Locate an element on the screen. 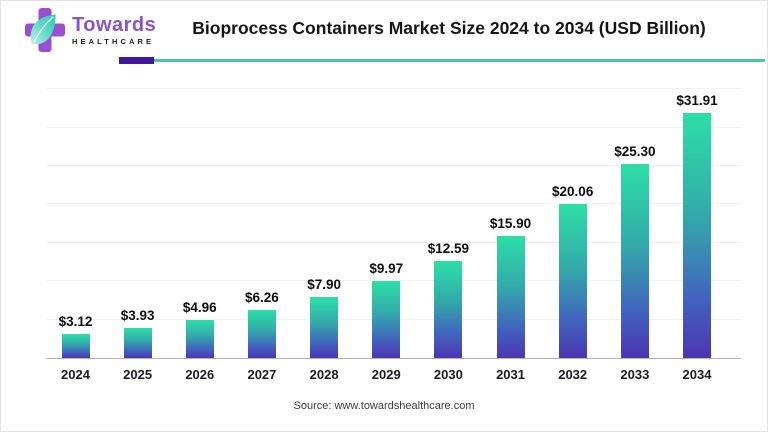 Image resolution: width=768 pixels, height=432 pixels. x-axis-tick-label: 2030 is located at coordinates (448, 374).